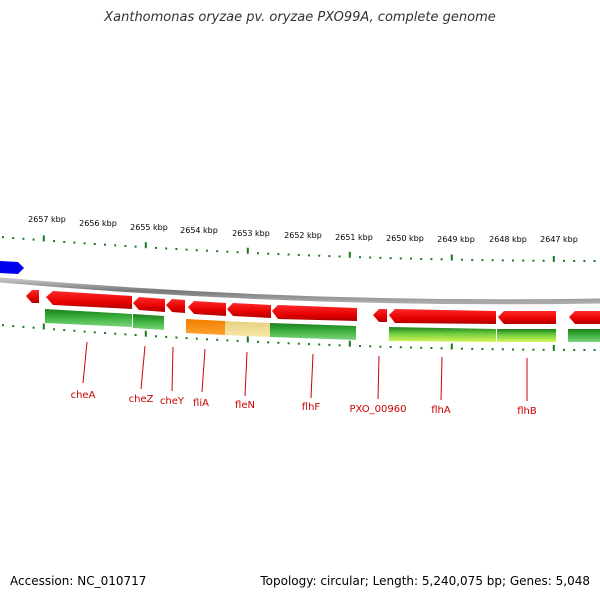  I want to click on gene-label-flhF: flhF, so click(311, 407).